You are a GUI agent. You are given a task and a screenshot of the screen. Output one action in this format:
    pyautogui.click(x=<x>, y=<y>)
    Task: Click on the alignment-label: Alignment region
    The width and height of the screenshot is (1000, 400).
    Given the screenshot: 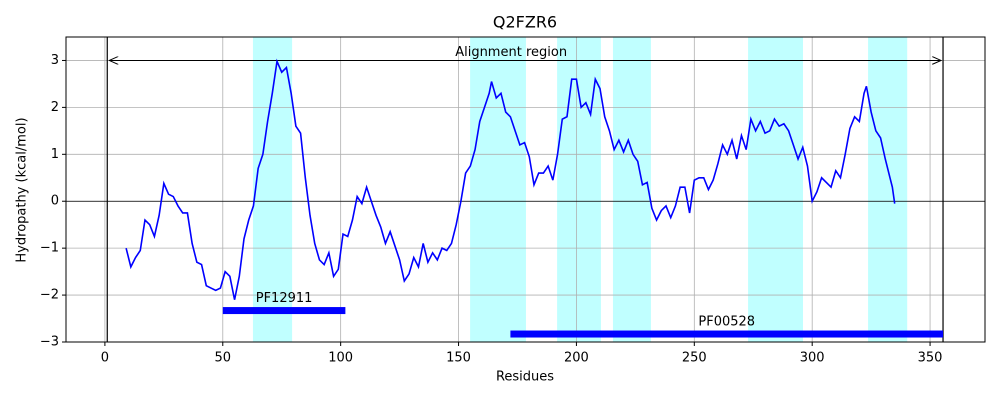 What is the action you would take?
    pyautogui.click(x=511, y=52)
    